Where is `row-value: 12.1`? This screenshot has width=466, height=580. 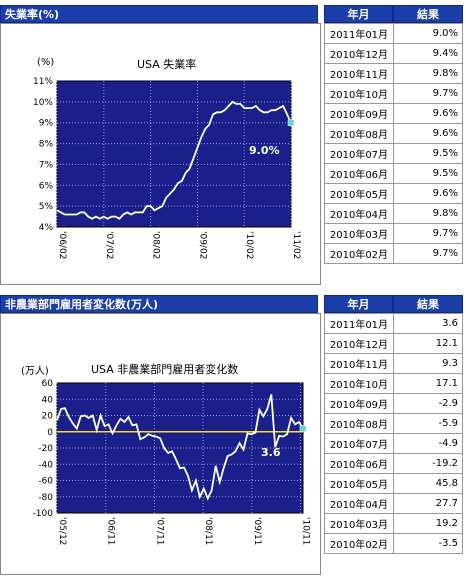 row-value: 12.1 is located at coordinates (428, 343).